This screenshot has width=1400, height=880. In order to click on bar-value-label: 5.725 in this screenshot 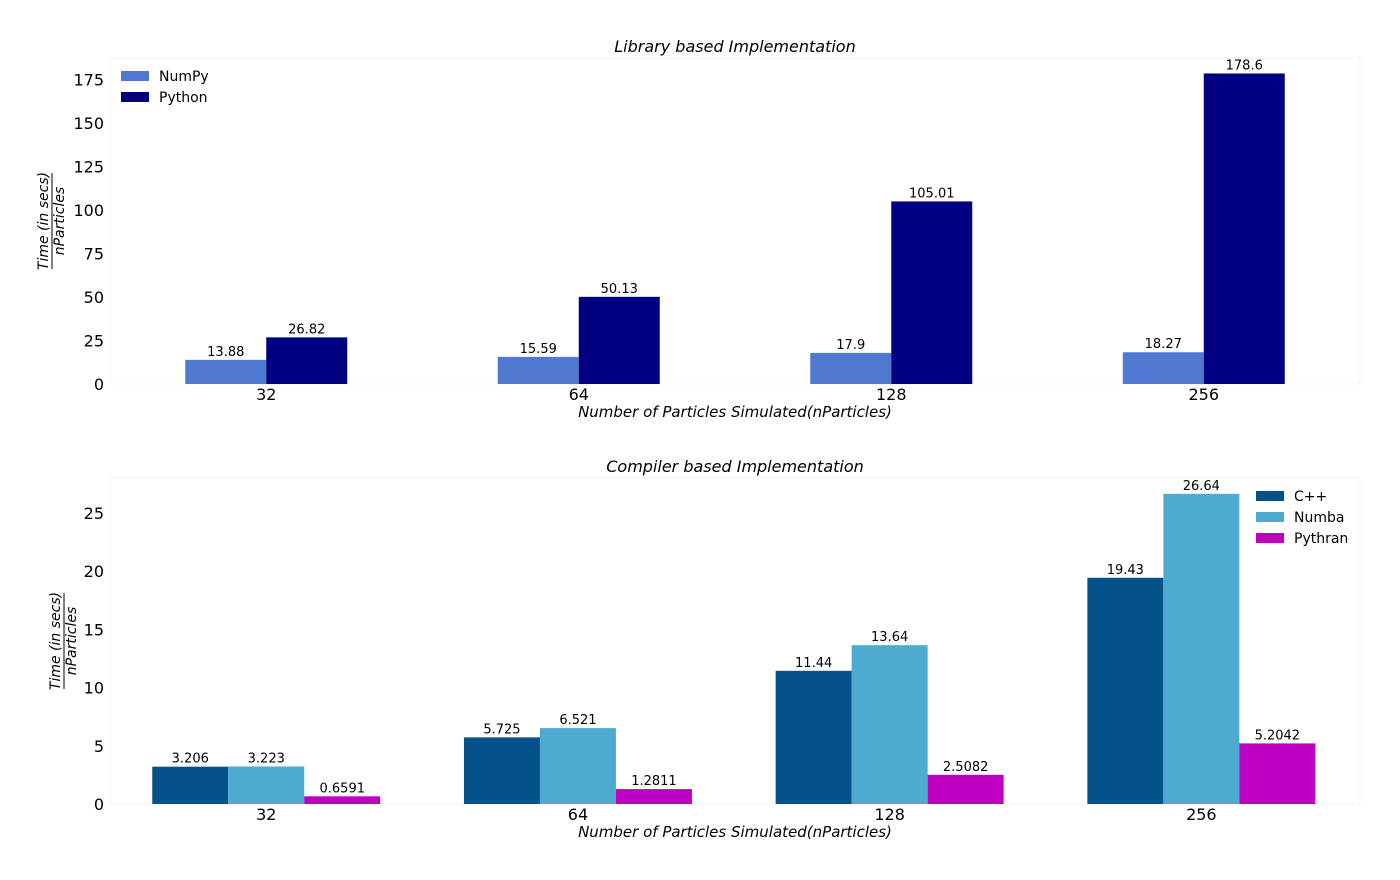, I will do `click(501, 729)`.